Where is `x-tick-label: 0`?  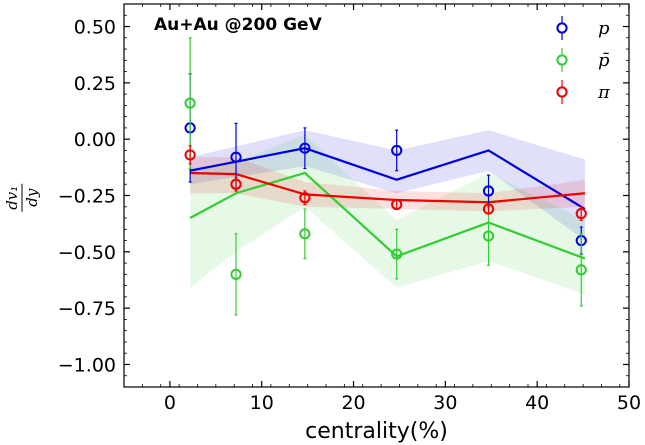
x-tick-label: 0 is located at coordinates (170, 403).